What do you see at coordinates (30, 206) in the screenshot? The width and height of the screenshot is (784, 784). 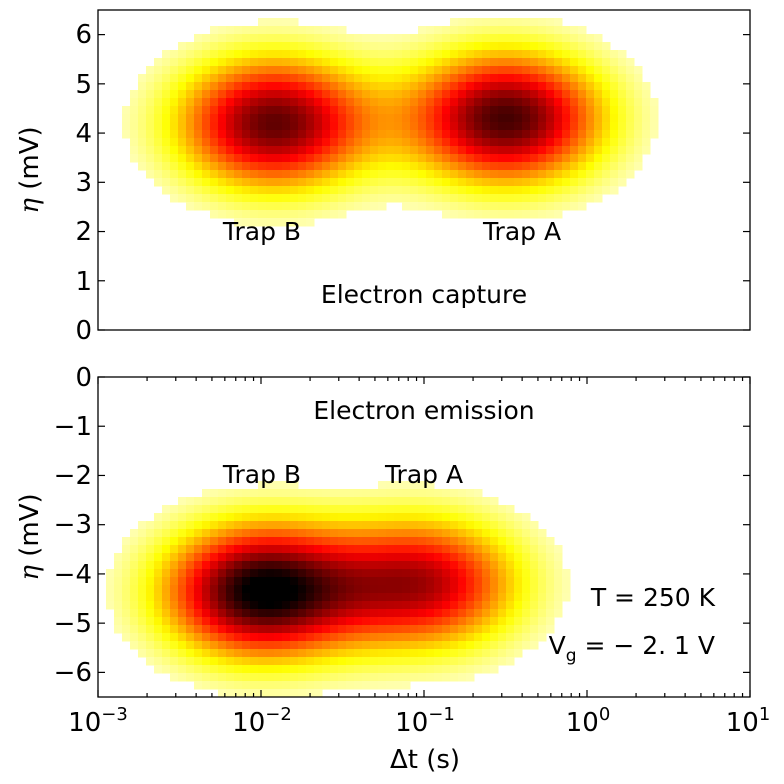 I see `y-label-symbol: η` at bounding box center [30, 206].